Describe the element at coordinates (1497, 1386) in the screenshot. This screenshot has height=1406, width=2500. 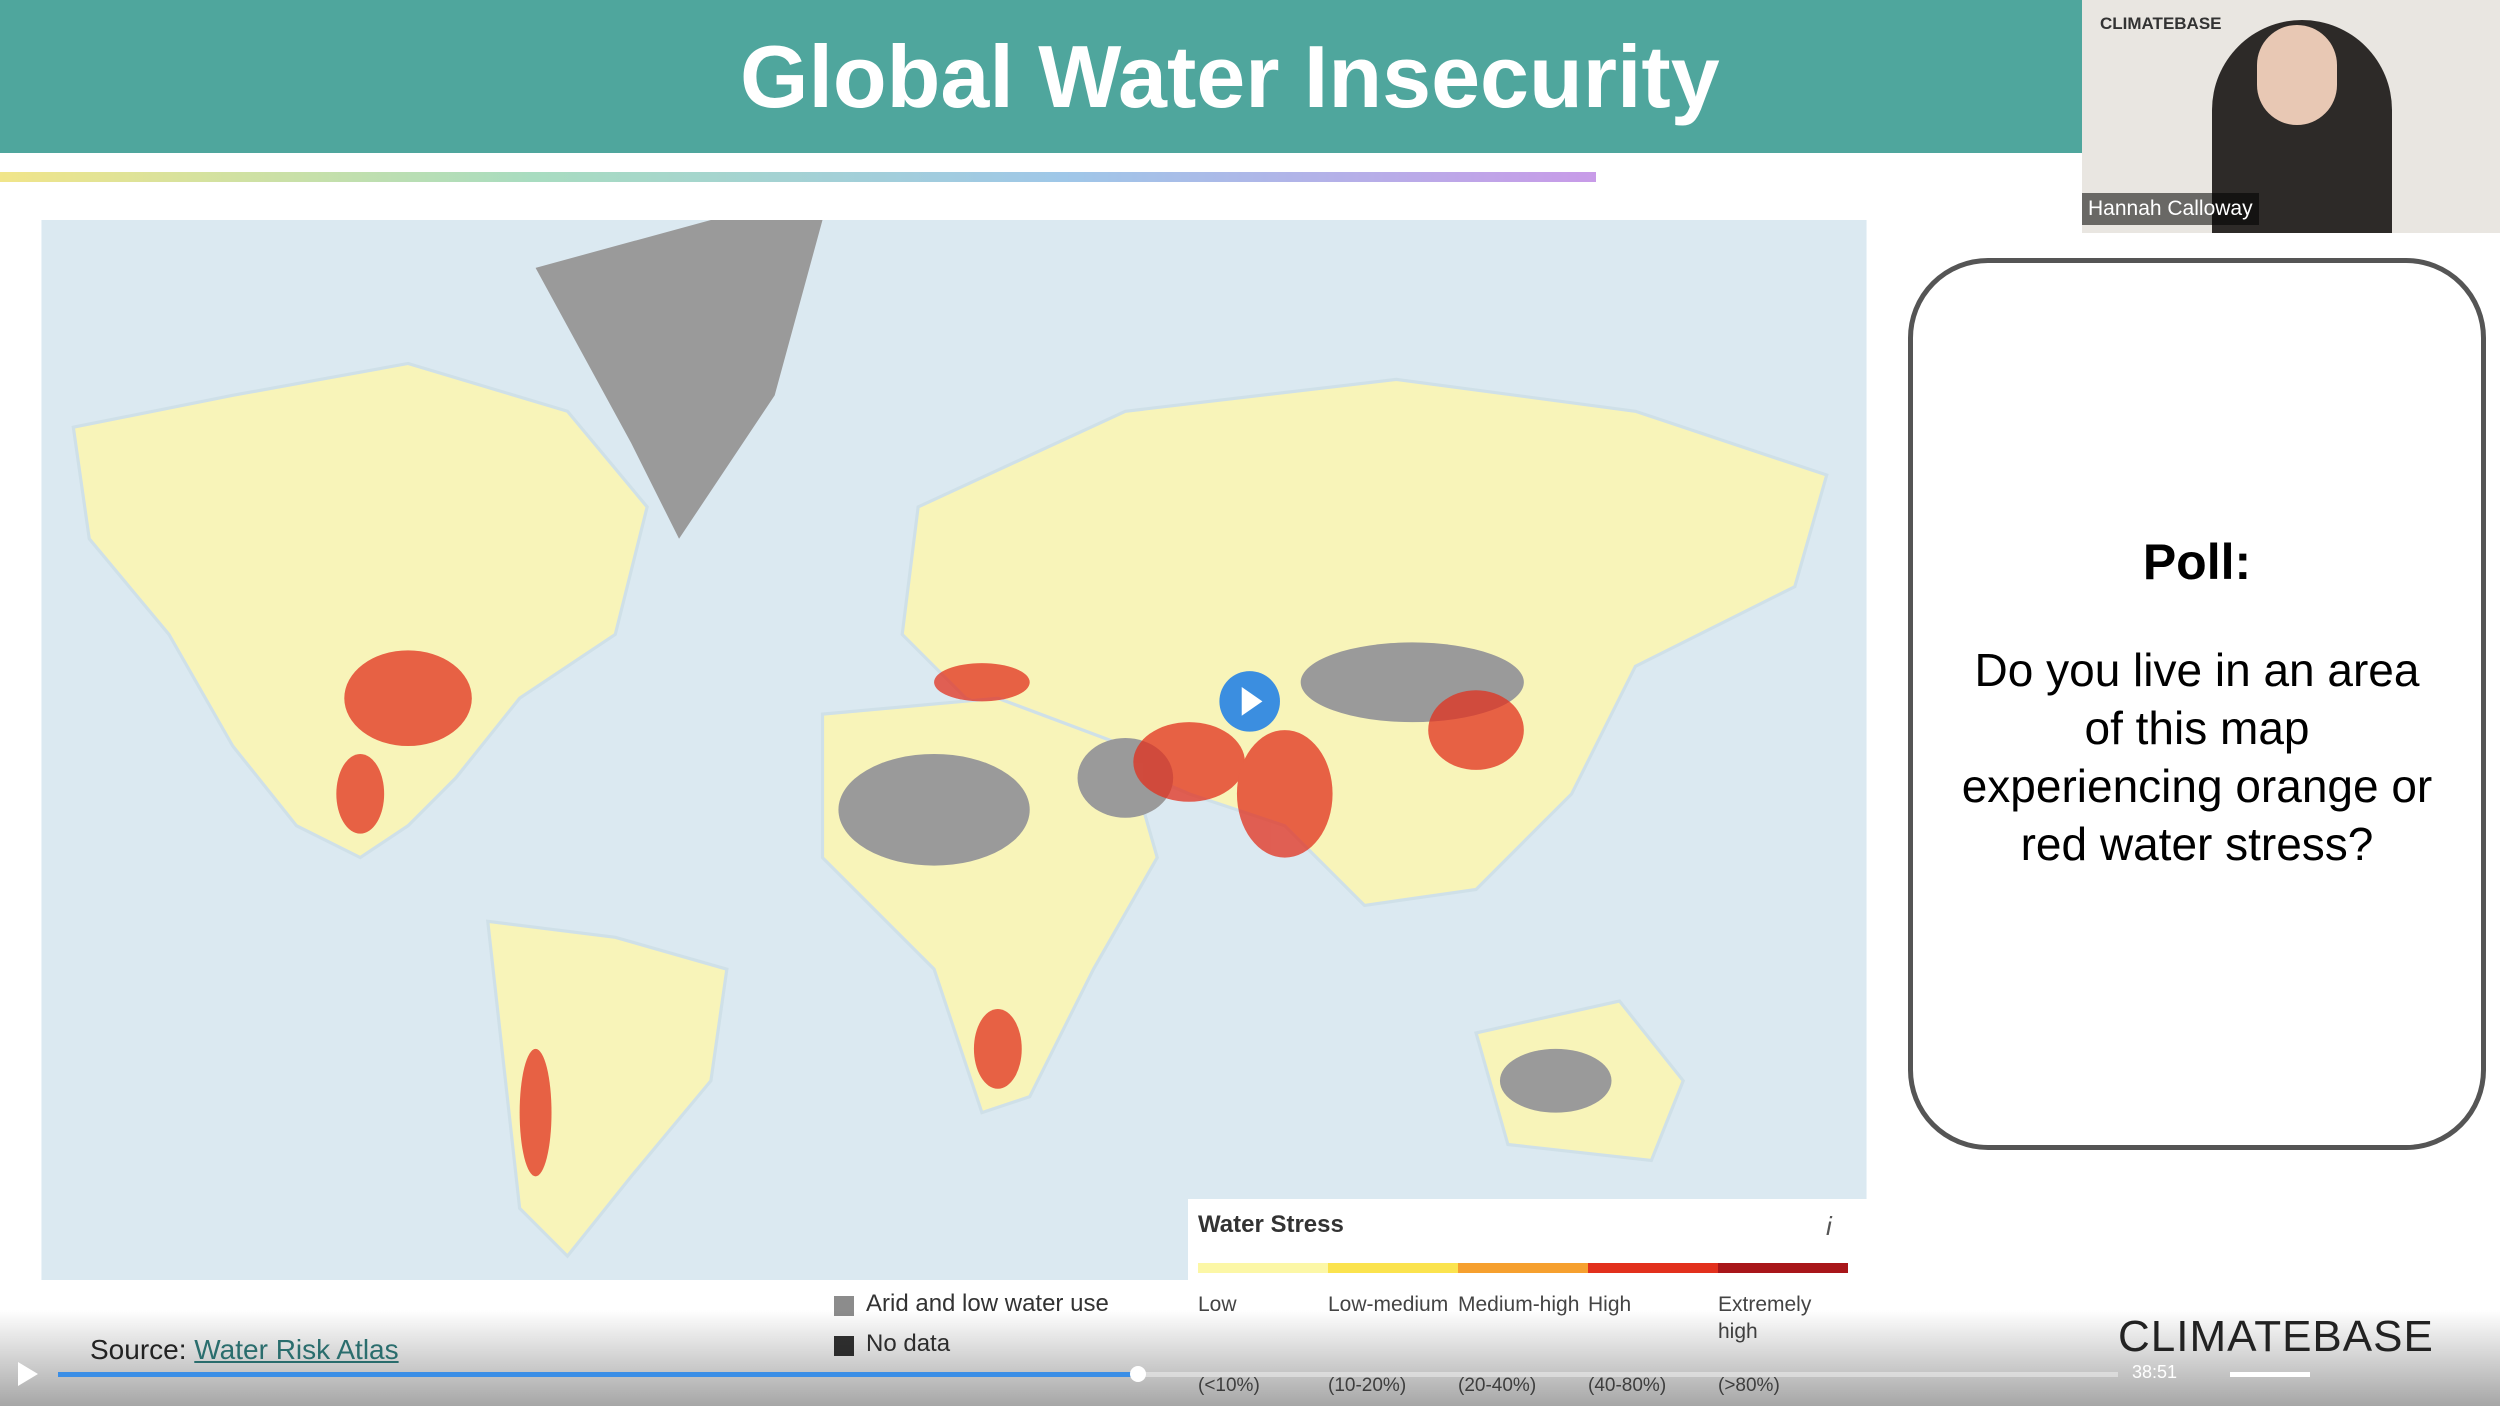
I see `legend-range: (20-40%)` at that location.